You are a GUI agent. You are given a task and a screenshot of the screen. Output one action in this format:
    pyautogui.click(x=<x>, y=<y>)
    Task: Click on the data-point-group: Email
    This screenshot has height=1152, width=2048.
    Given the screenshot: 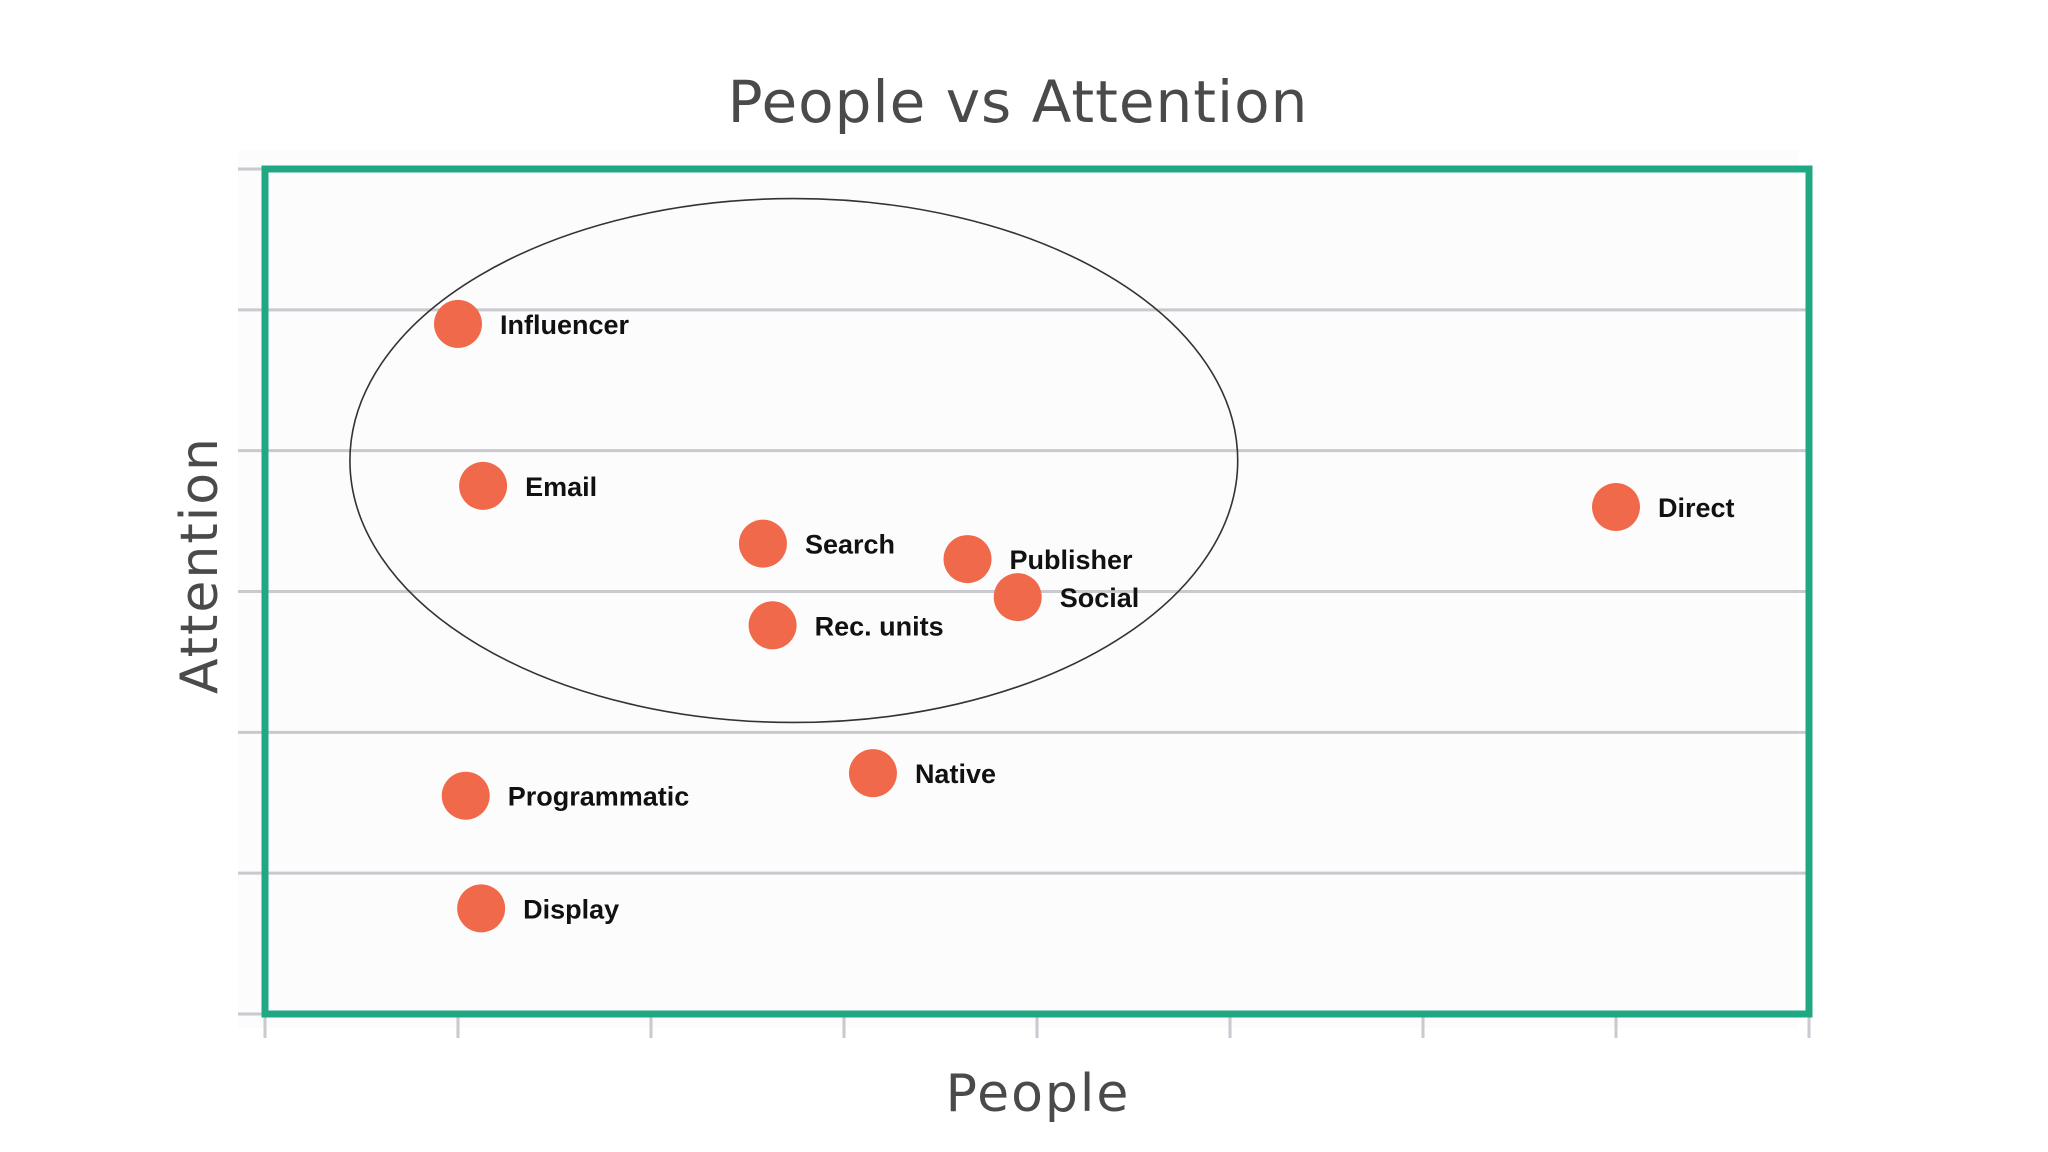 What is the action you would take?
    pyautogui.click(x=528, y=485)
    